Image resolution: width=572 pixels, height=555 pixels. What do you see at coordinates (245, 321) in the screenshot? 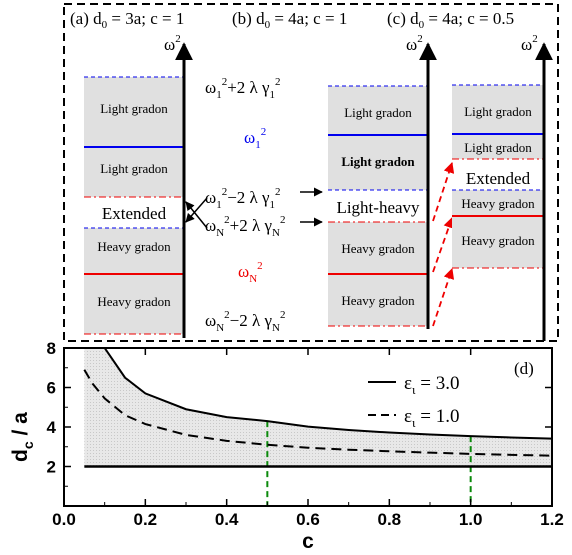
I see `formula-omegaN-minus: ωN2−2 λ γN2` at bounding box center [245, 321].